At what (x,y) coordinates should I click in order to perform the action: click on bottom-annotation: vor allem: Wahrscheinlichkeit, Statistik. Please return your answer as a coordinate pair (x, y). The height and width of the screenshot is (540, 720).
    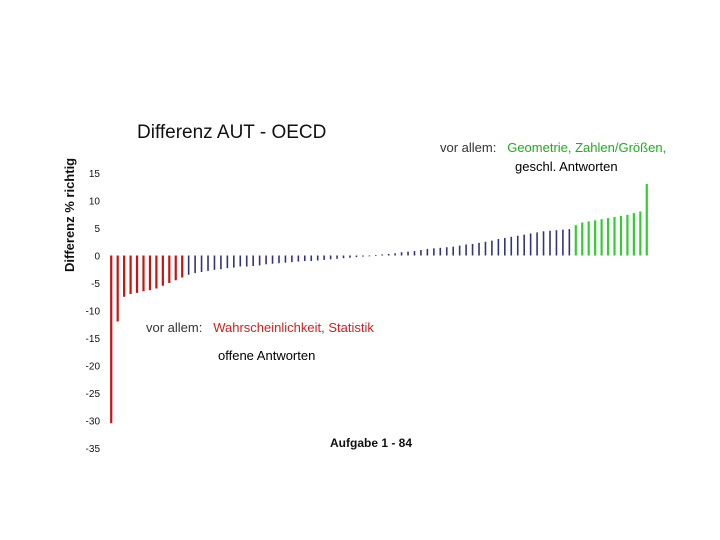
    Looking at the image, I should click on (260, 327).